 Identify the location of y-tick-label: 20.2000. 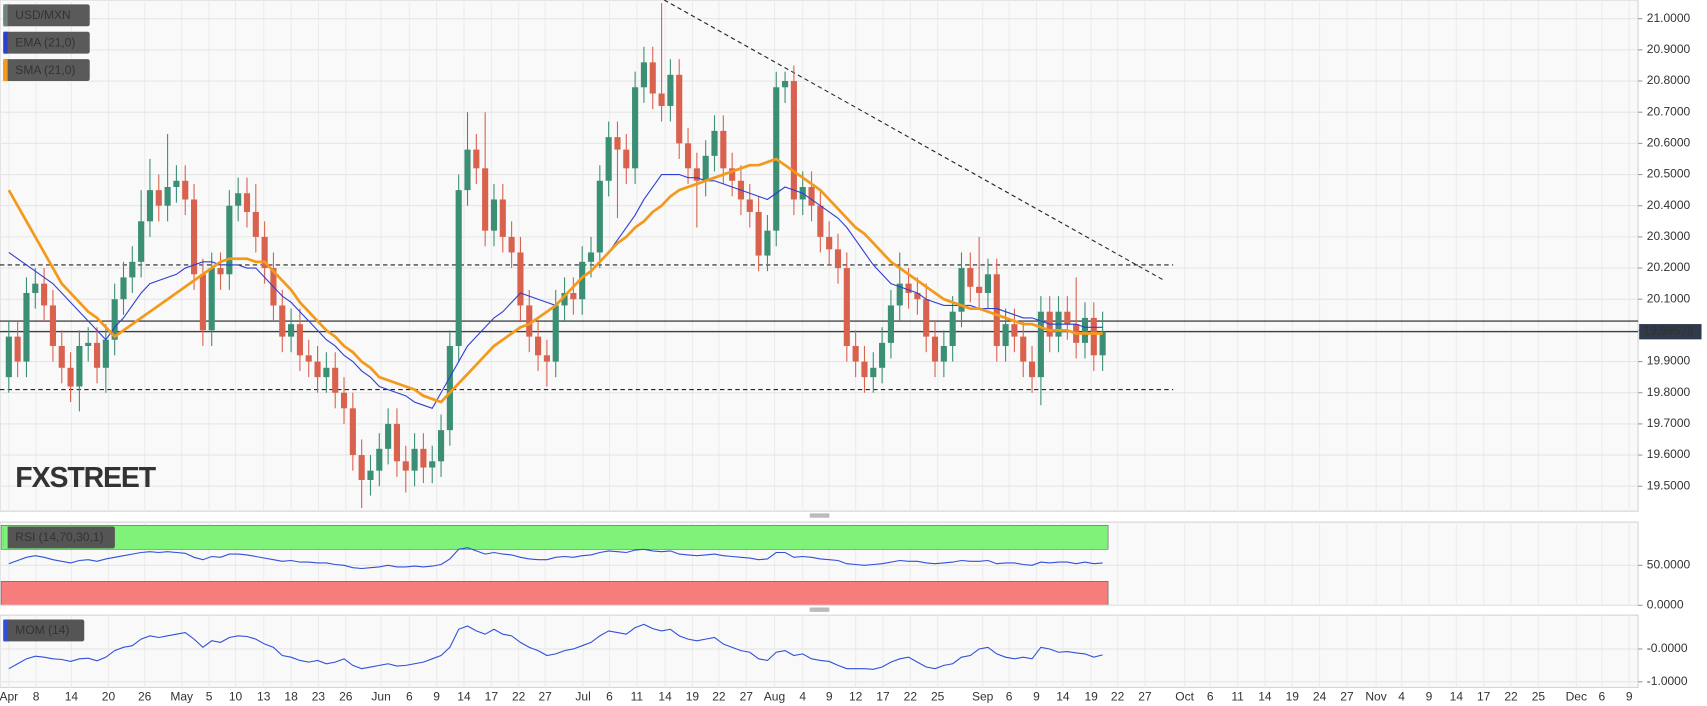
(1669, 267).